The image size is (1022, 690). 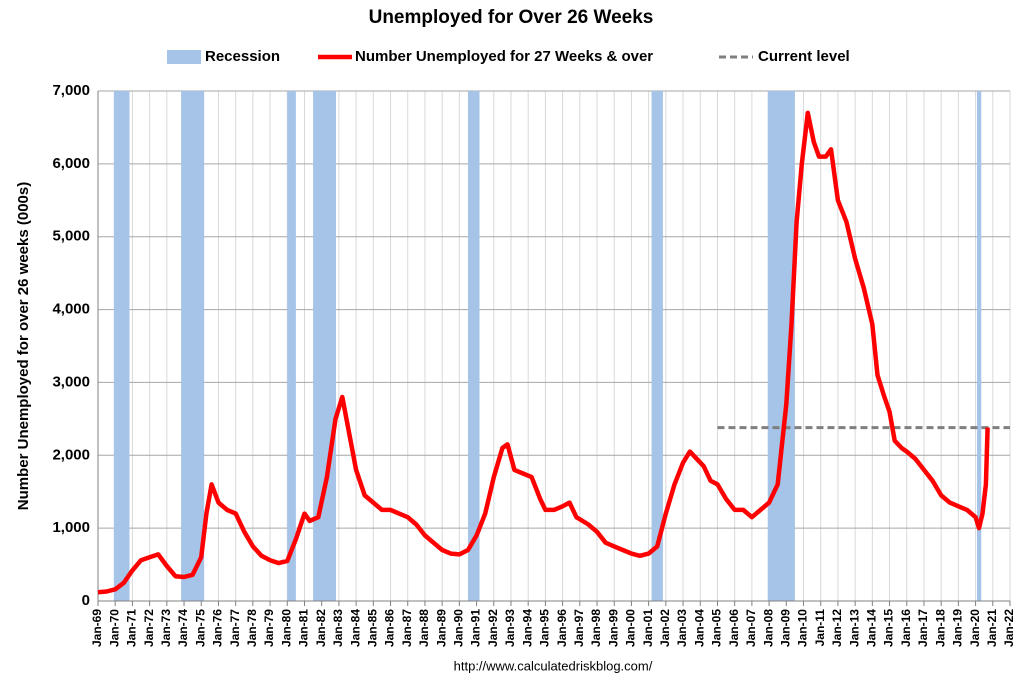 What do you see at coordinates (235, 628) in the screenshot?
I see `x-tick-label: Jan-77` at bounding box center [235, 628].